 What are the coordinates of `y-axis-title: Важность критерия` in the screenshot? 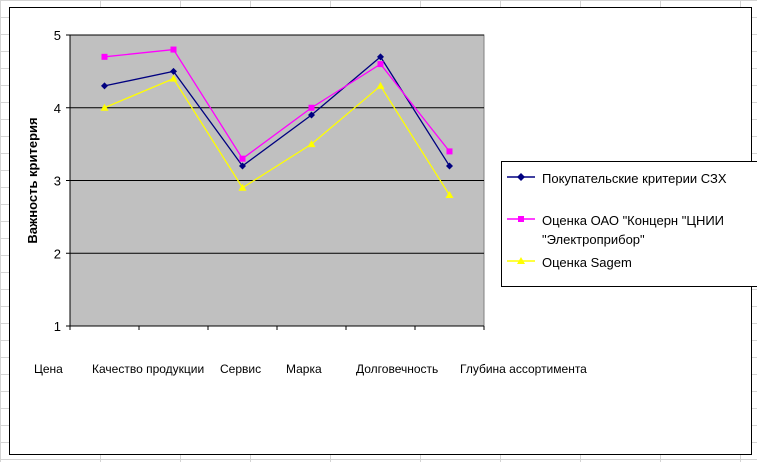 It's located at (32, 180).